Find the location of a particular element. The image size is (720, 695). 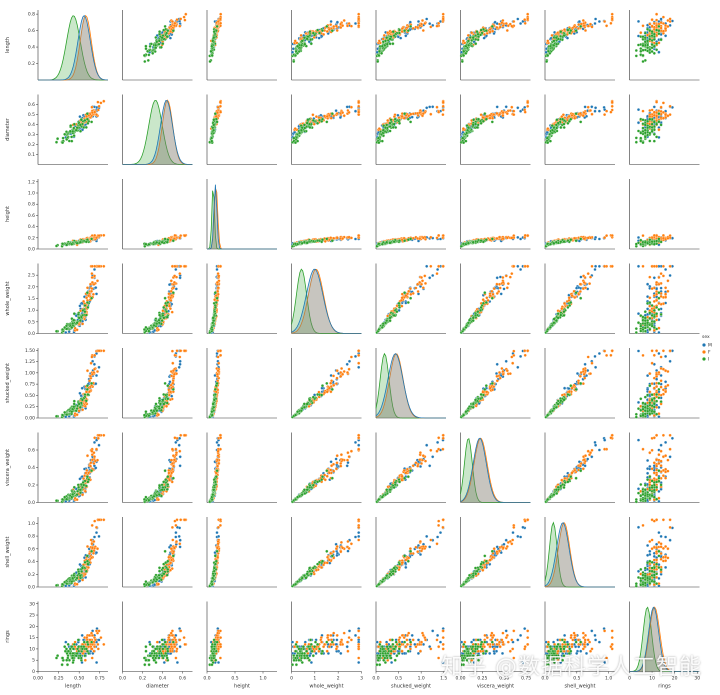

panel-height-vs-diameter is located at coordinates (157, 214).